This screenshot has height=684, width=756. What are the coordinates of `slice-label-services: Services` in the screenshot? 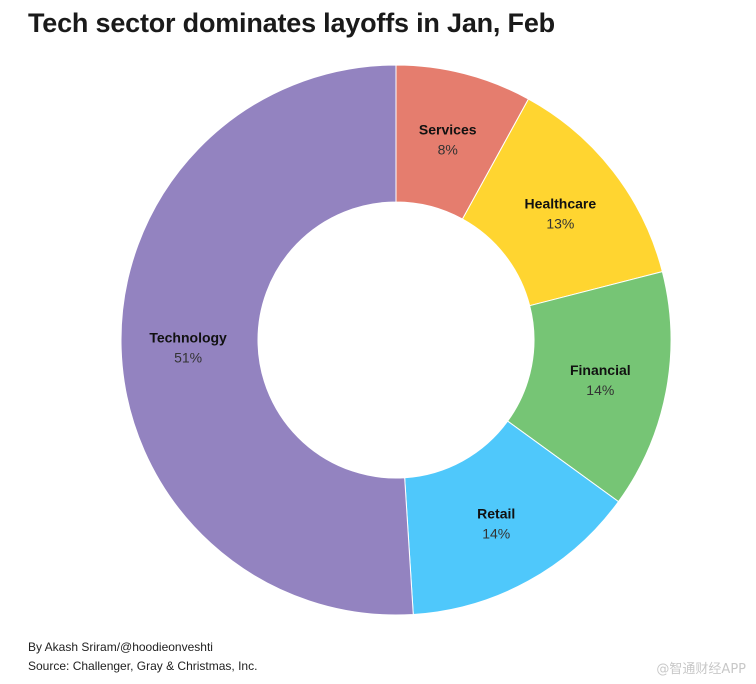 It's located at (448, 130).